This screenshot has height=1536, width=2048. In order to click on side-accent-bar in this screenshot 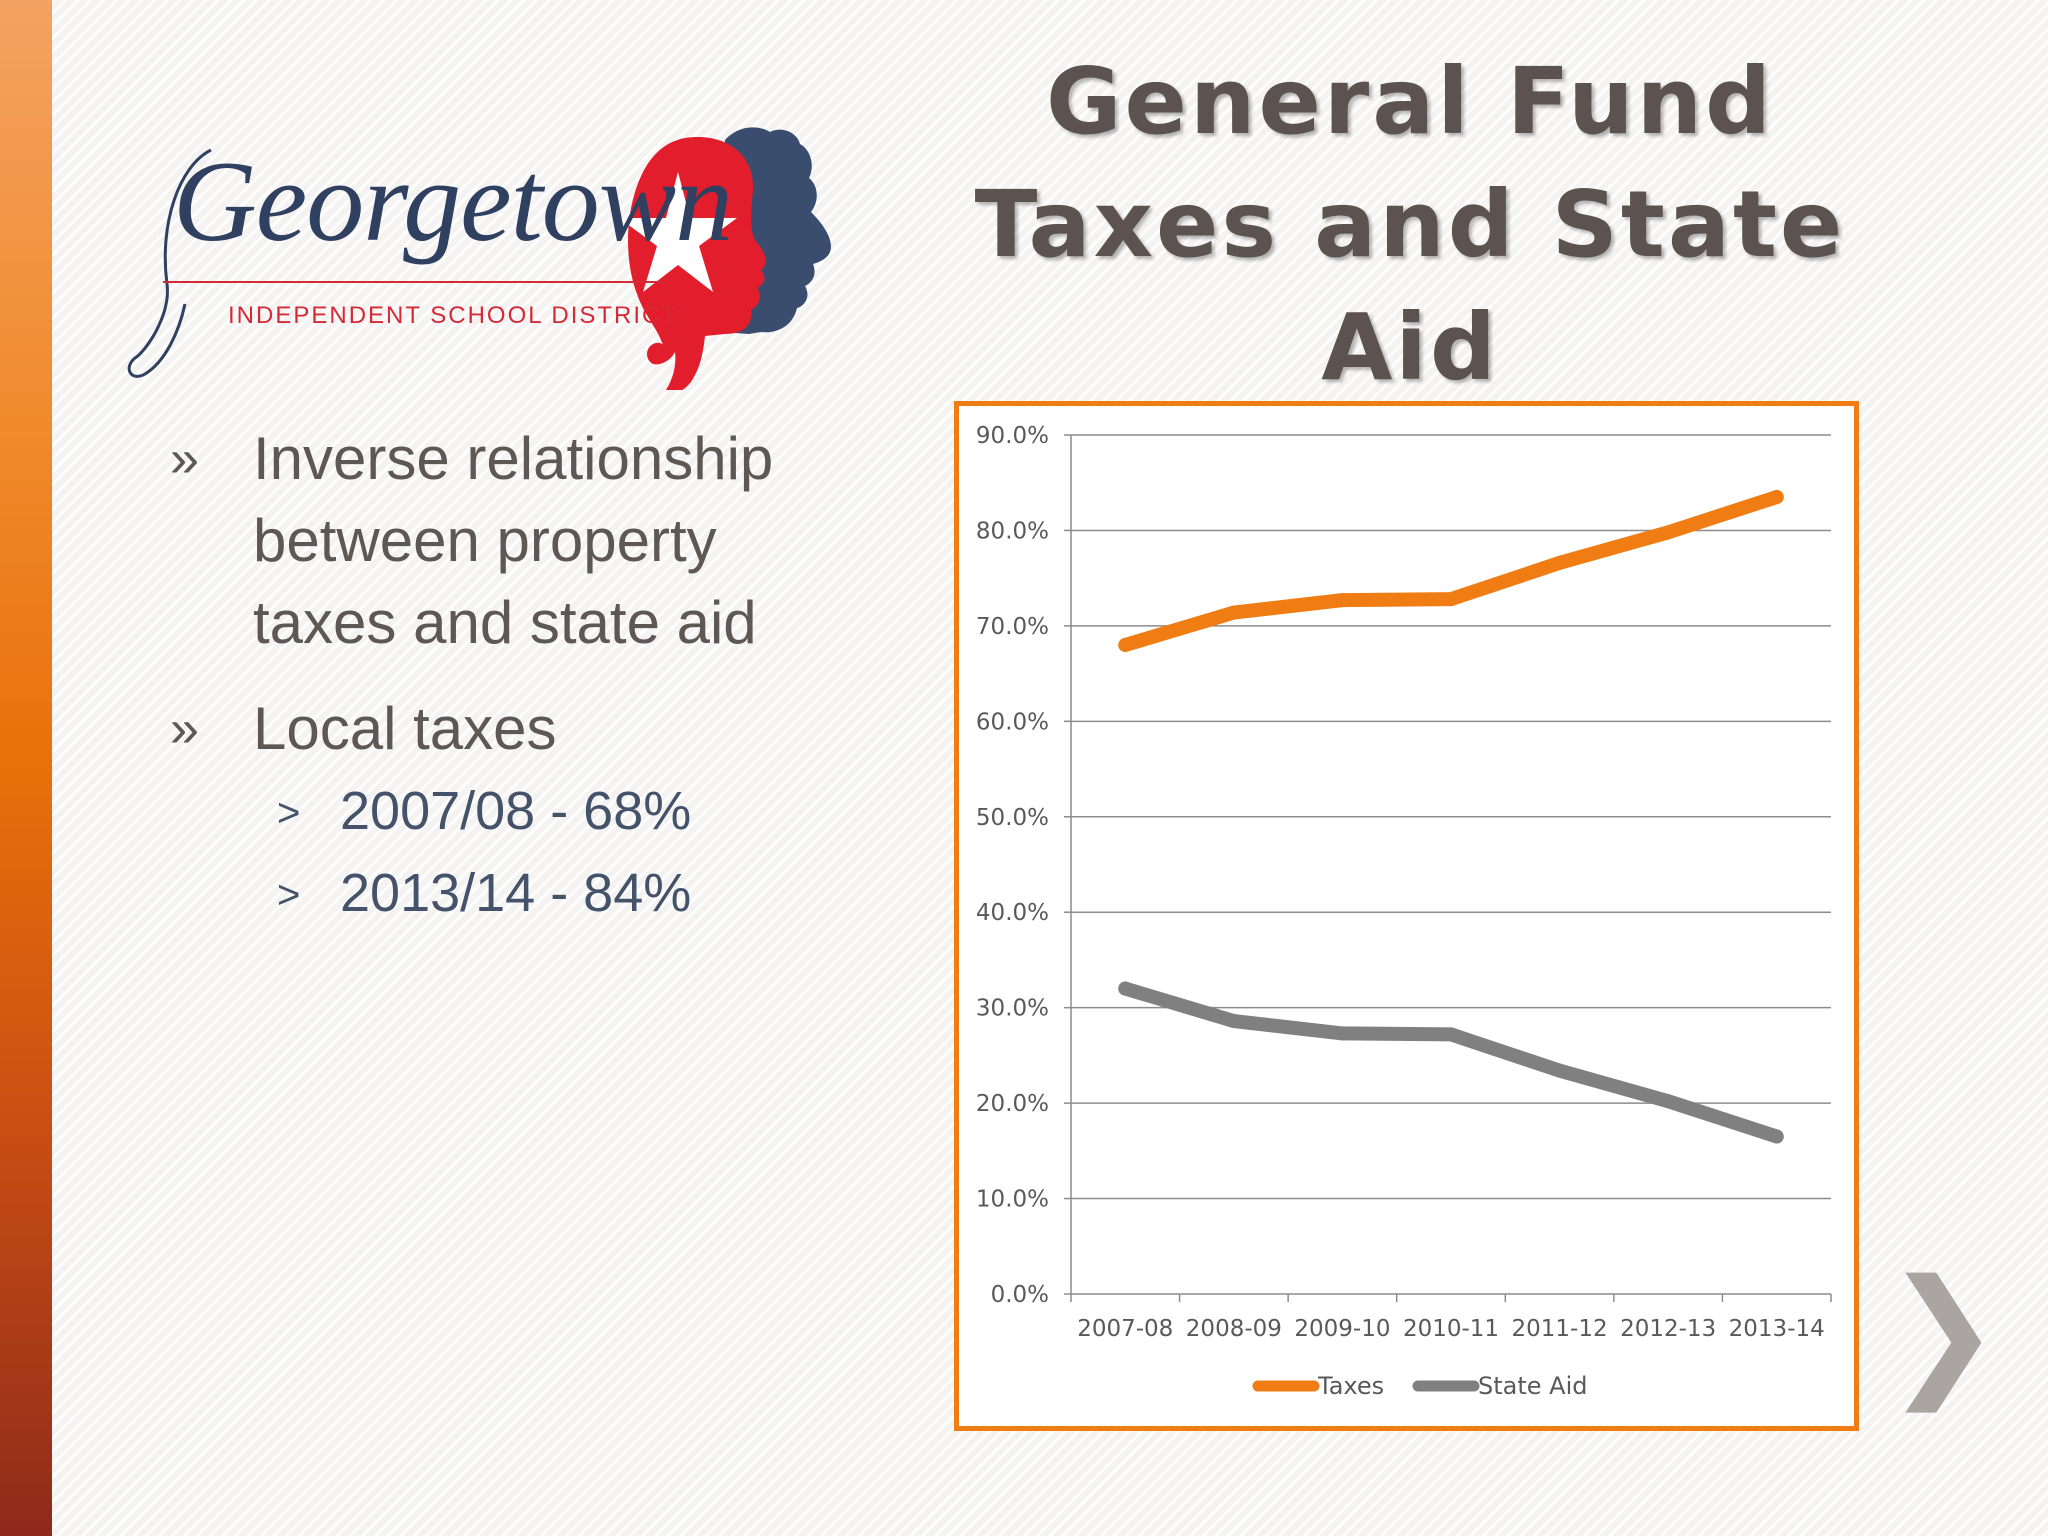, I will do `click(26, 768)`.